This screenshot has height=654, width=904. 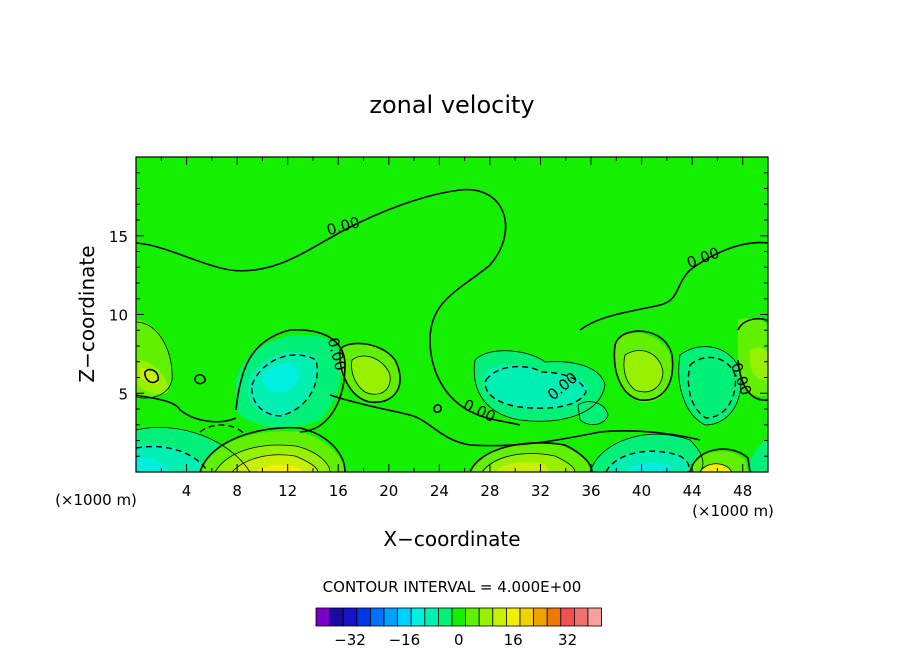 I want to click on x-tick-label: 24, so click(x=439, y=491).